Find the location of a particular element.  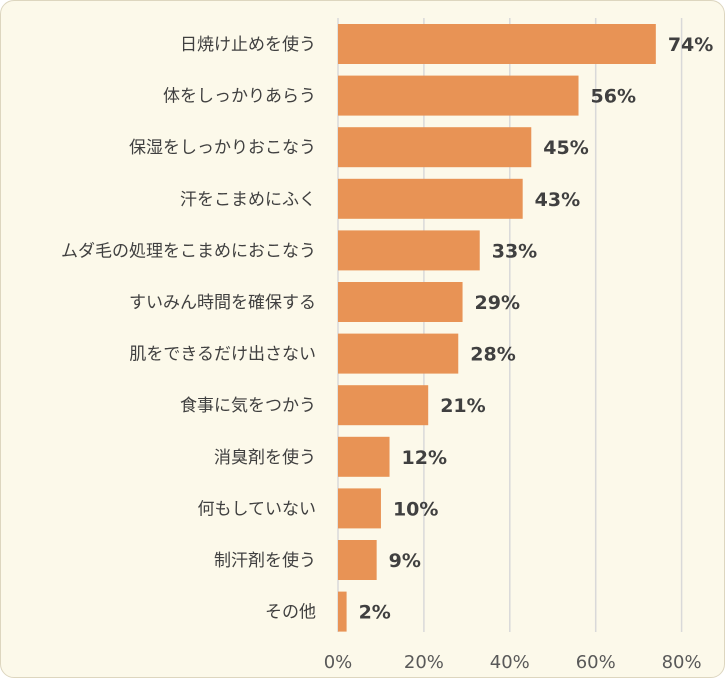

value-label: 9% is located at coordinates (405, 561).